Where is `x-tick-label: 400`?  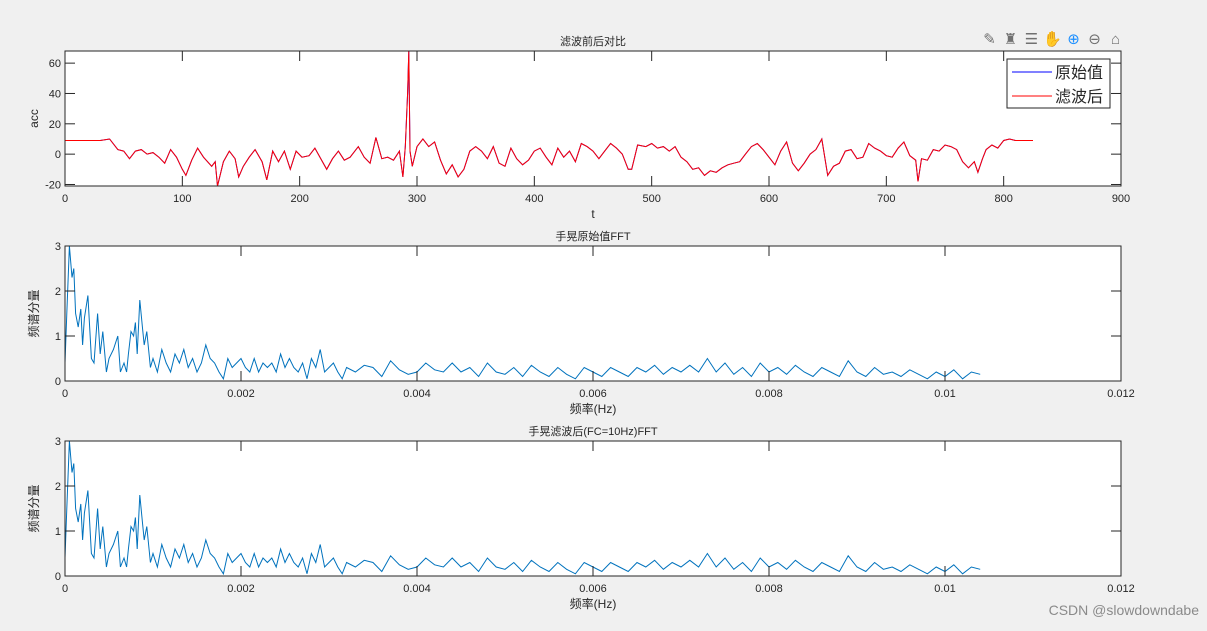
x-tick-label: 400 is located at coordinates (534, 199).